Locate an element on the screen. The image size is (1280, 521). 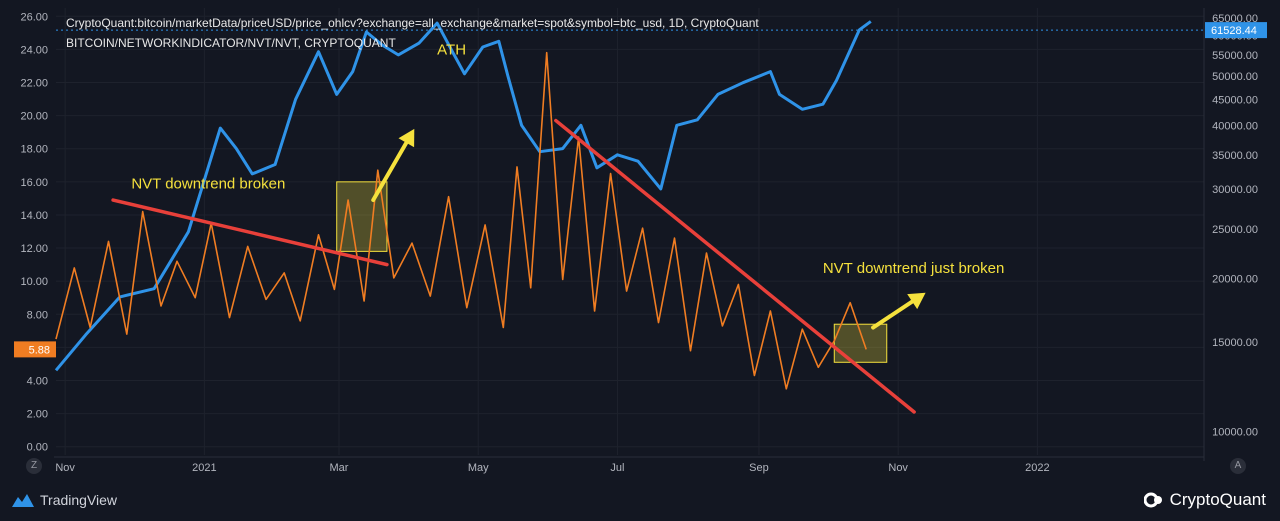
current-price-value: 61528.44 is located at coordinates (1234, 31).